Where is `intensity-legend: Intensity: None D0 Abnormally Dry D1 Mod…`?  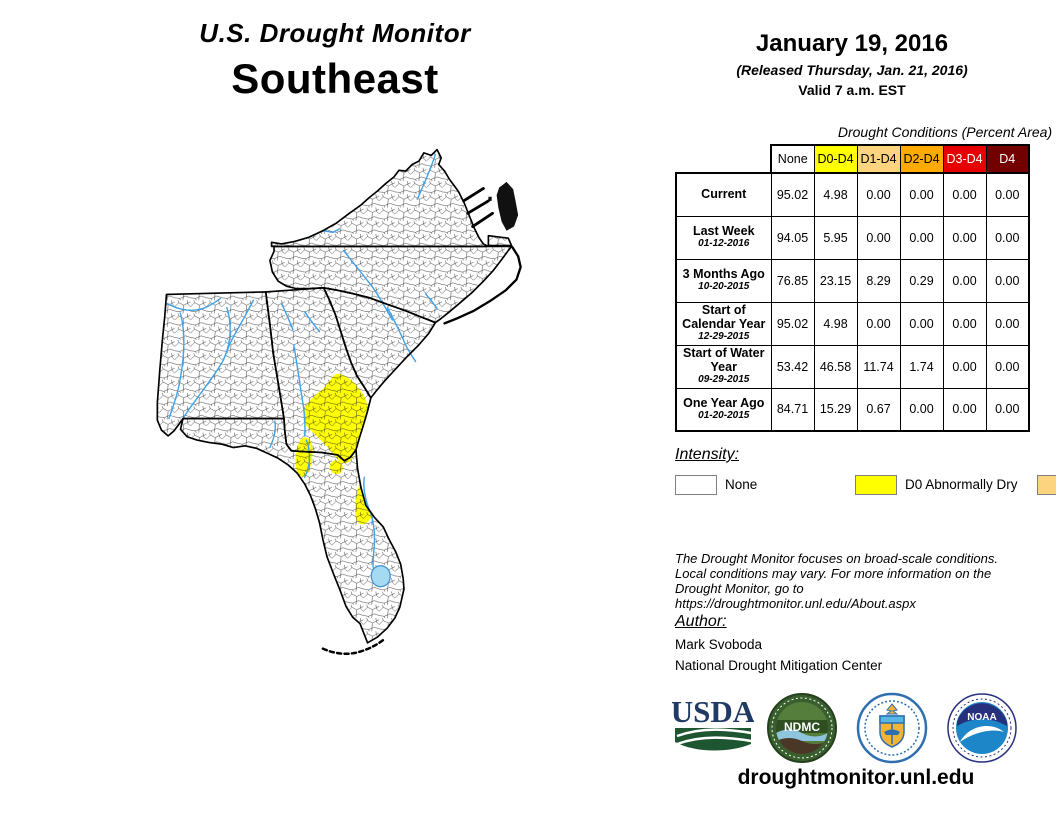 intensity-legend: Intensity: None D0 Abnormally Dry D1 Mod… is located at coordinates (865, 471).